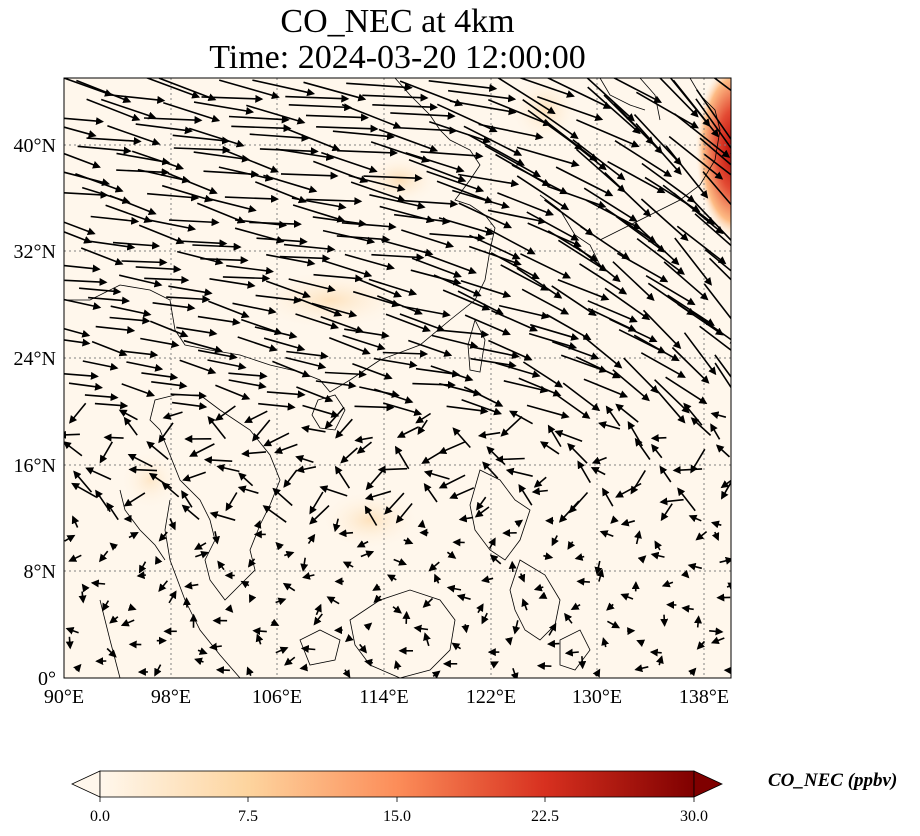  What do you see at coordinates (35, 412) in the screenshot?
I see `y-axis-ticks: 0° 8°N 16°N 24°N 32°N 40°N` at bounding box center [35, 412].